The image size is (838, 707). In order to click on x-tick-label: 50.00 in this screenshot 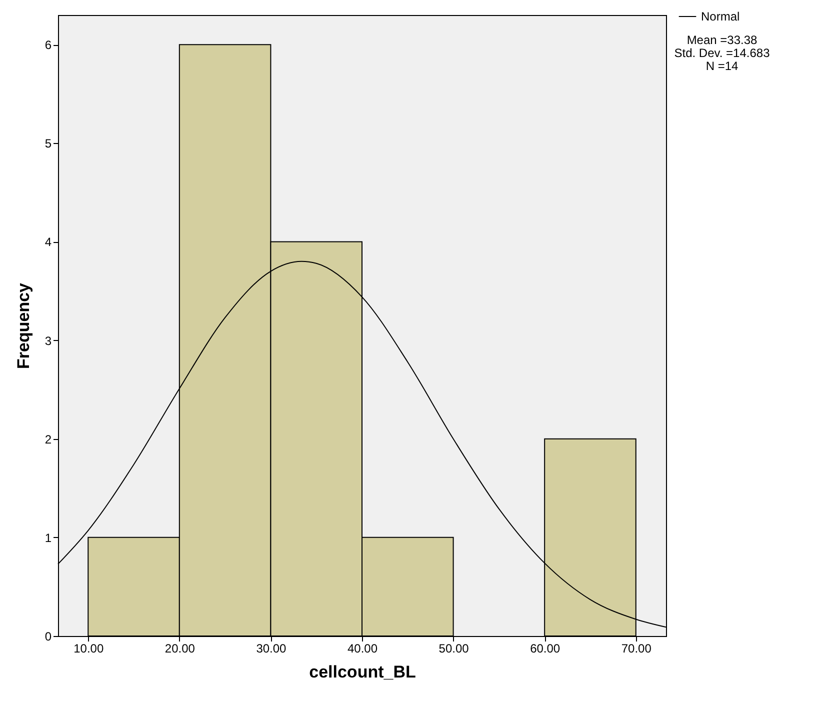, I will do `click(454, 649)`.